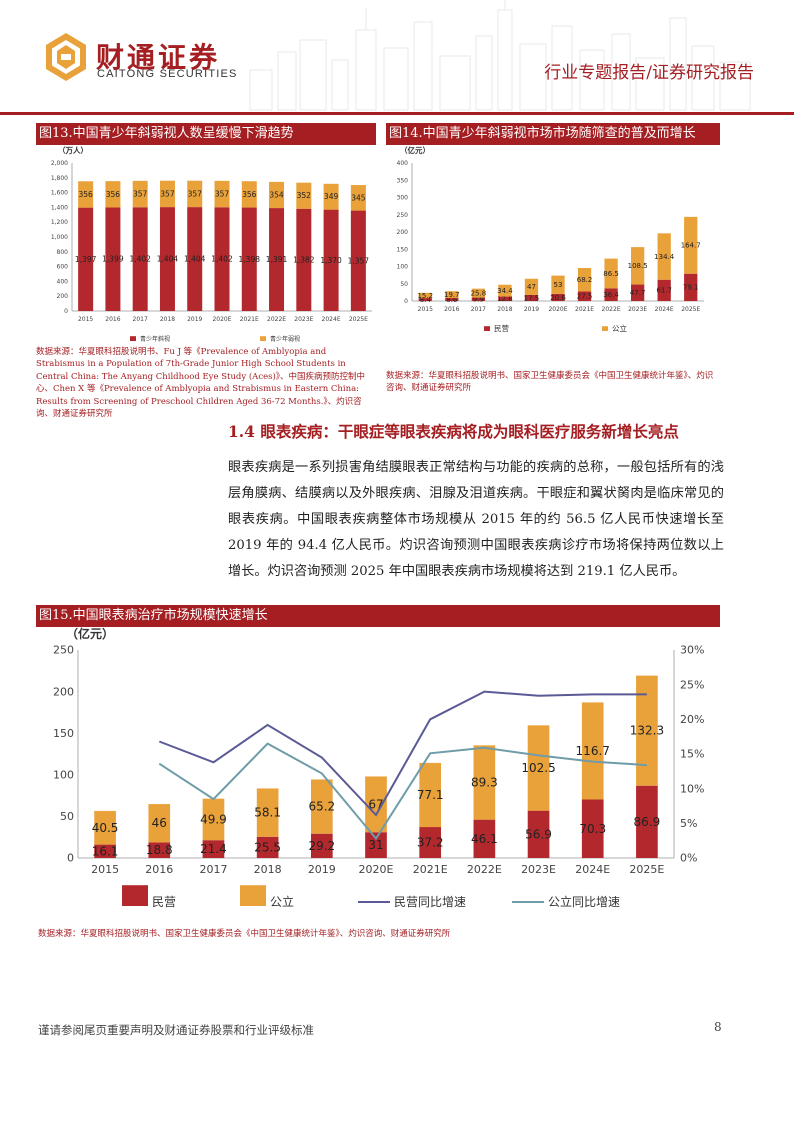 This screenshot has height=1123, width=794. Describe the element at coordinates (59, 237) in the screenshot. I see `y-tick-label: 1,000` at that location.